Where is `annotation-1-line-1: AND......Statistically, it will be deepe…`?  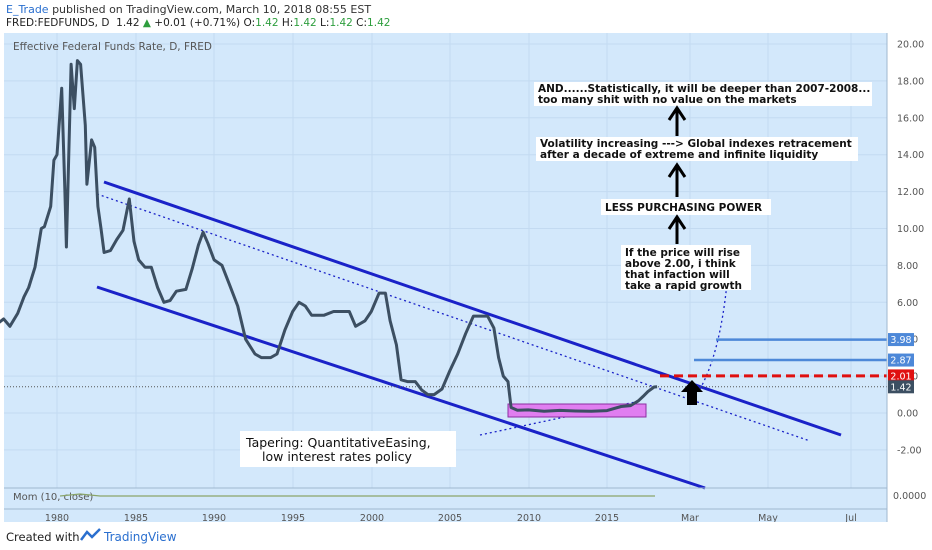
annotation-1-line-1: AND......Statistically, it will be deepe… is located at coordinates (704, 89).